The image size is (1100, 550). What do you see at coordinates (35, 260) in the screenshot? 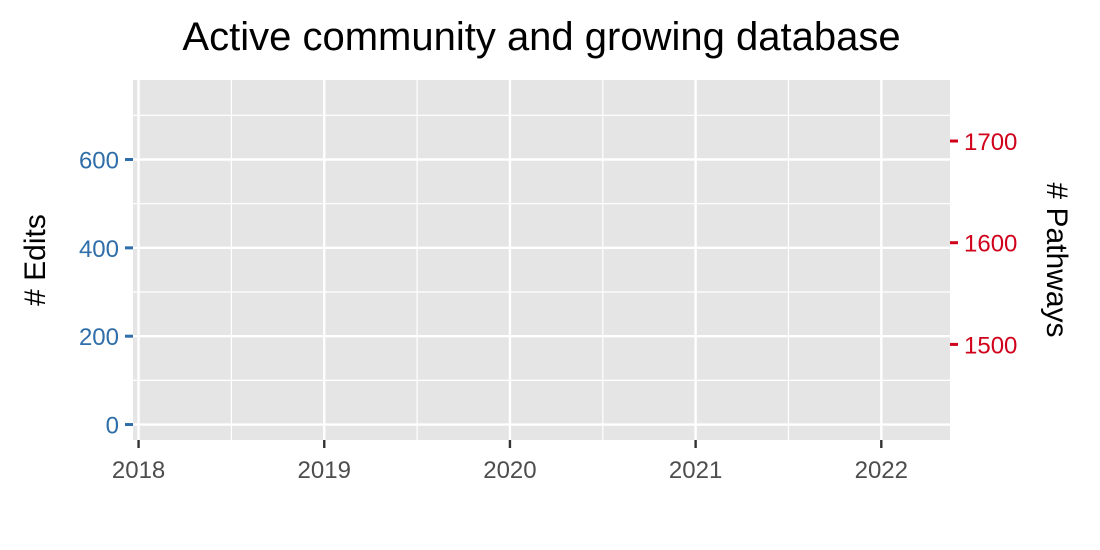
I see `left-y-axis-title: # Edits` at bounding box center [35, 260].